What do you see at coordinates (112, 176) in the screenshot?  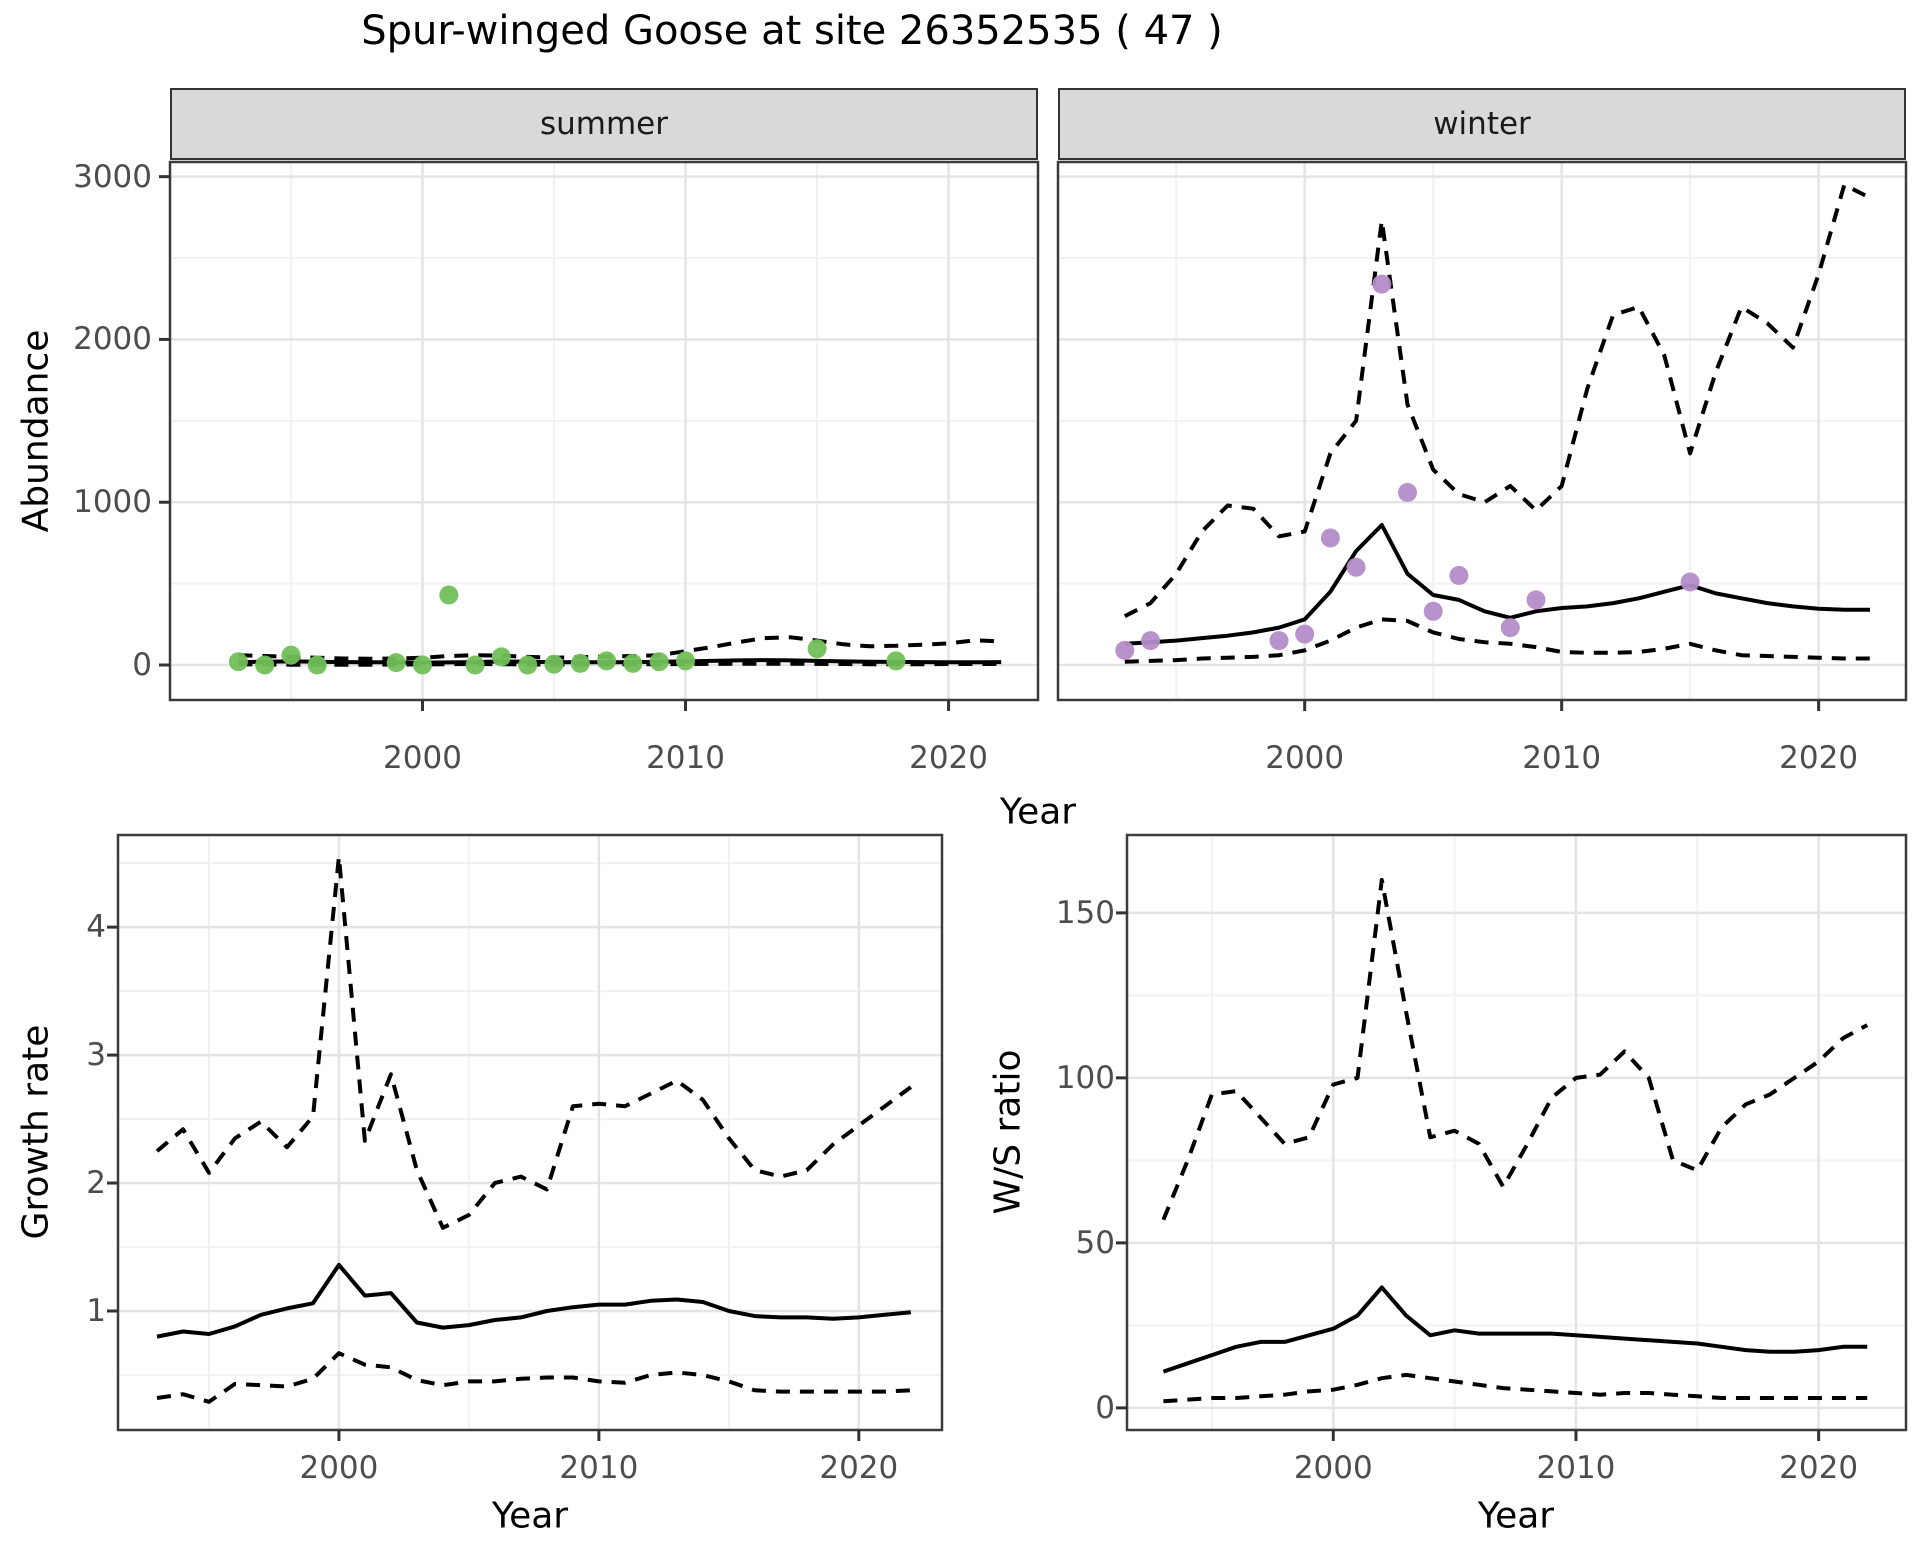 I see `y-tick-label: 3000` at bounding box center [112, 176].